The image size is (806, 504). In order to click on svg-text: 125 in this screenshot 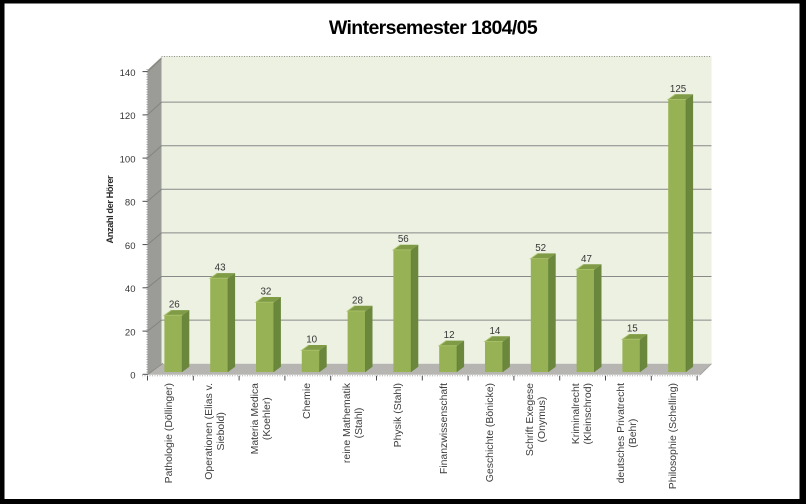, I will do `click(678, 89)`.